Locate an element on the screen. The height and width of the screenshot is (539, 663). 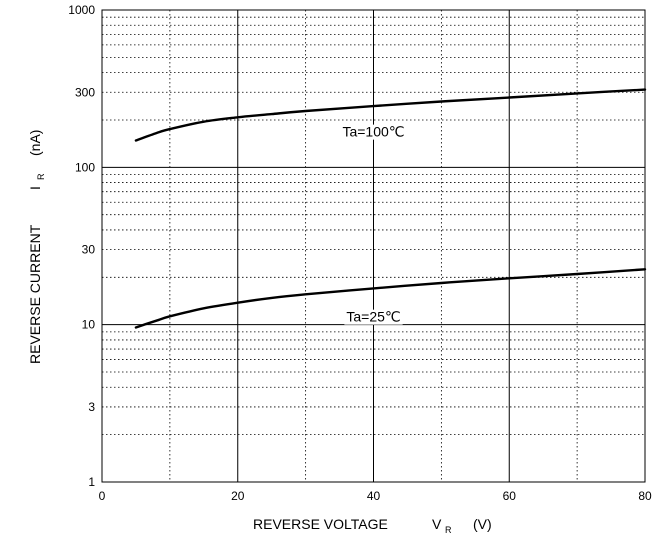
x-tick-label: 0 is located at coordinates (102, 496).